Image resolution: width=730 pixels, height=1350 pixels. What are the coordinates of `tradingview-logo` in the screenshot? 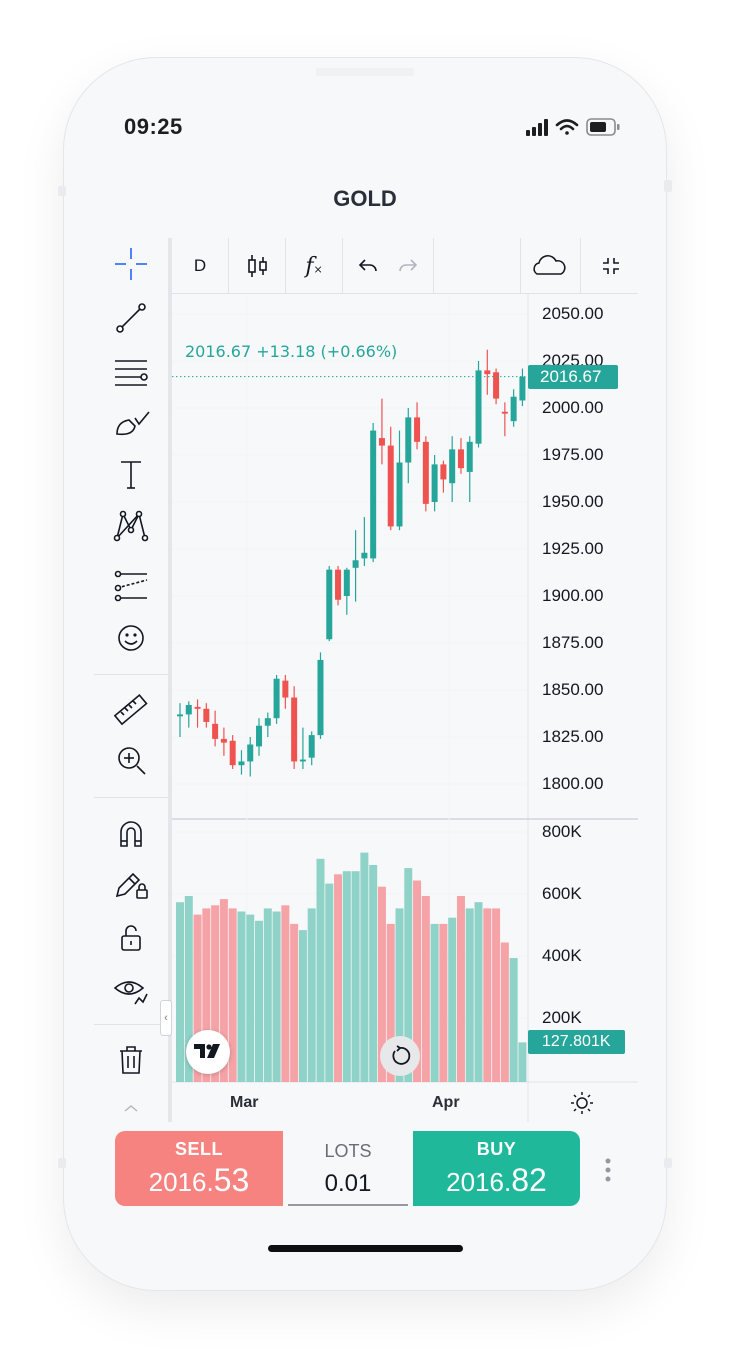 It's located at (208, 1052).